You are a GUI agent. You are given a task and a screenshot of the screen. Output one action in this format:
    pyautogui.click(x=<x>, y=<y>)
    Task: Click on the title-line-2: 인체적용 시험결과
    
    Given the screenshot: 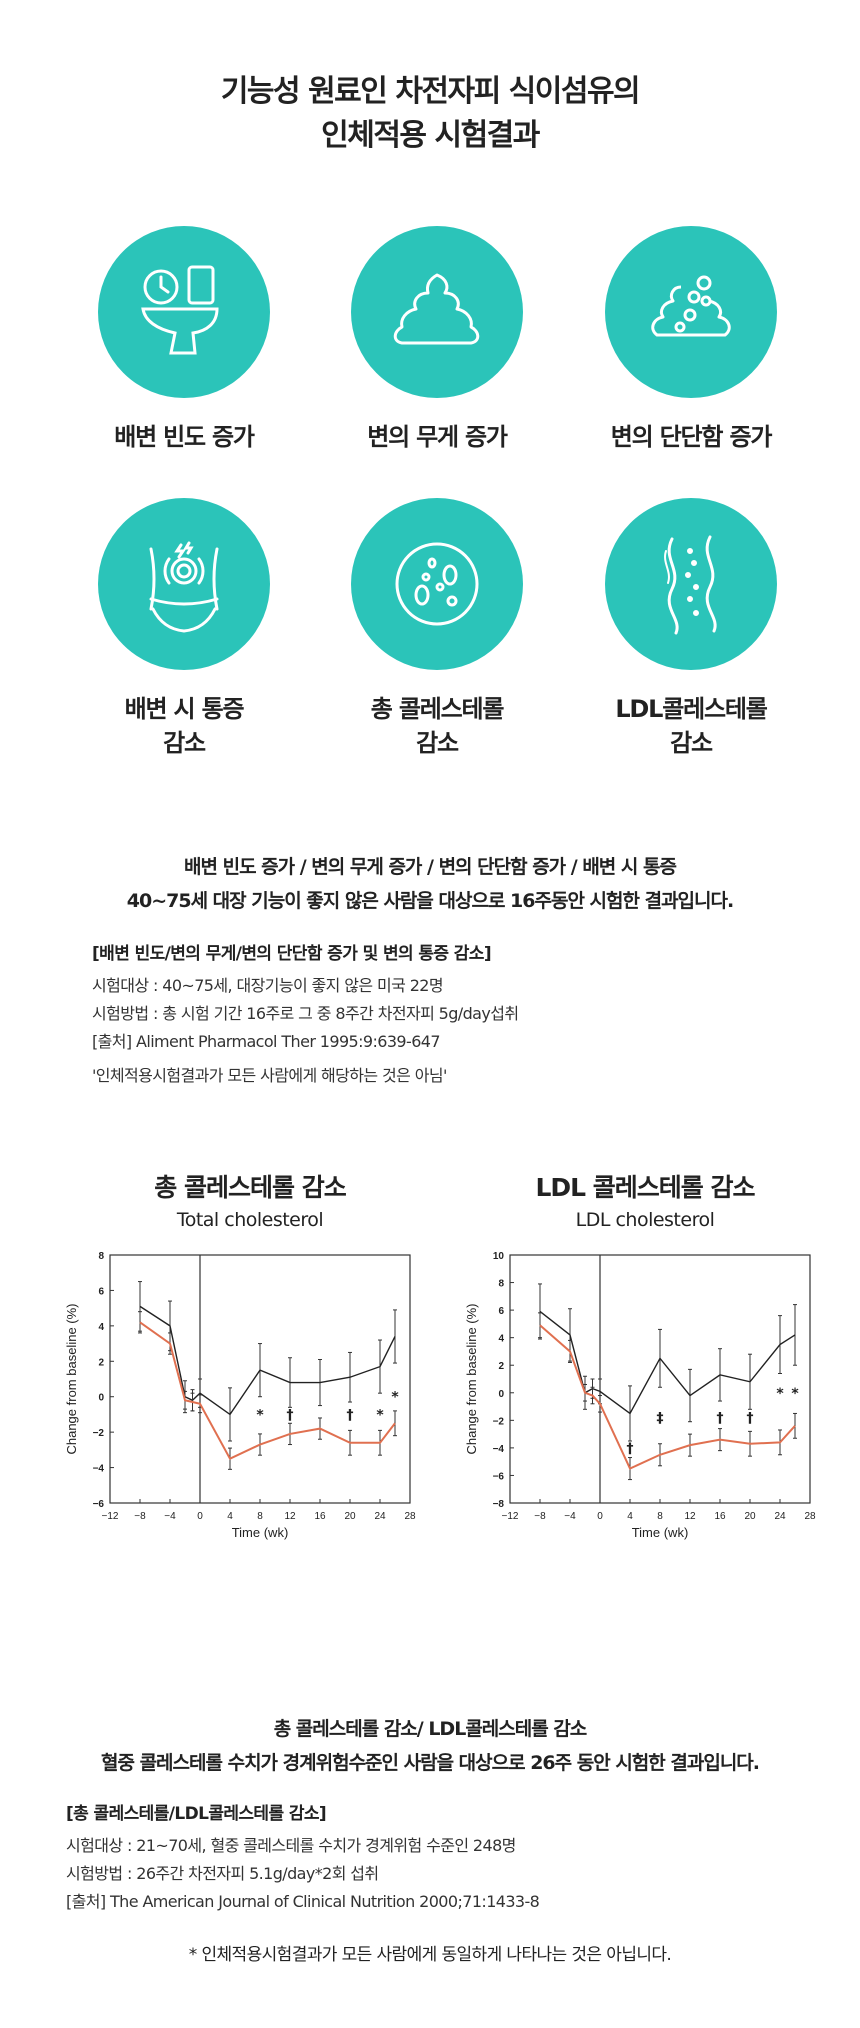 What is the action you would take?
    pyautogui.click(x=430, y=135)
    